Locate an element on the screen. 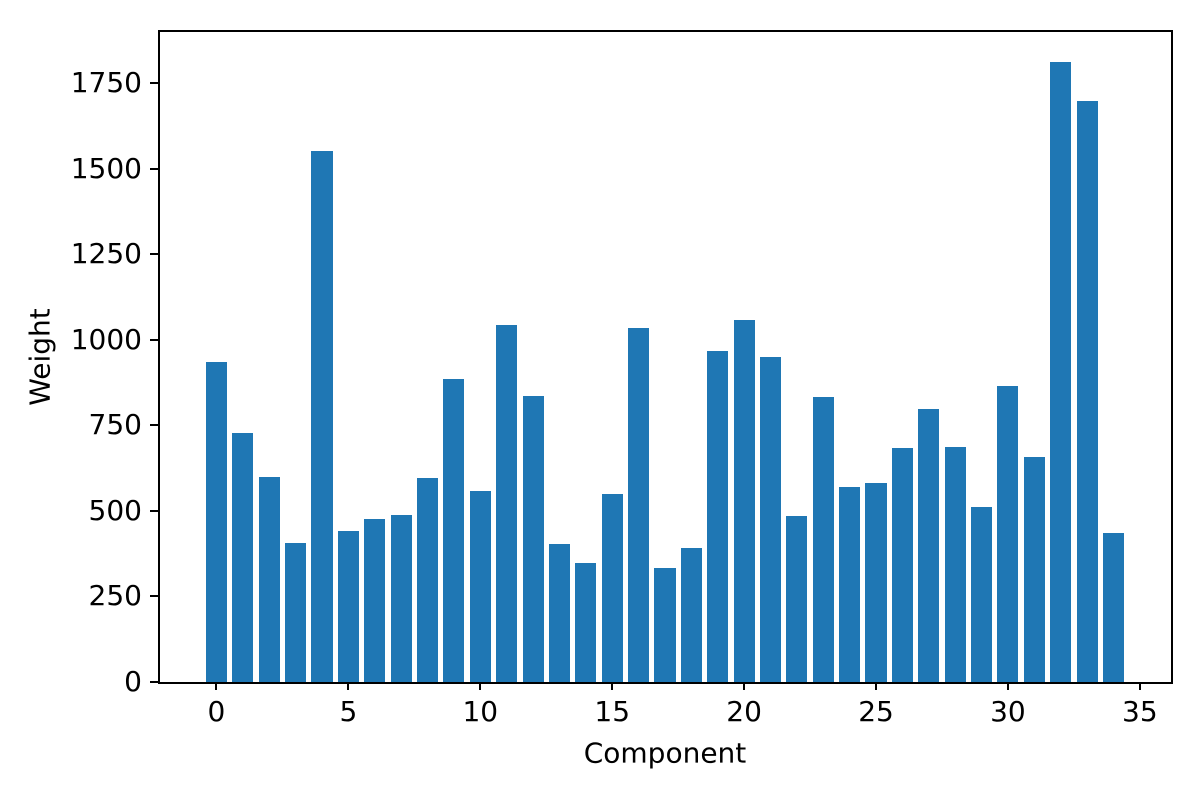 The height and width of the screenshot is (800, 1200). x-tick-label: 30 is located at coordinates (1008, 711).